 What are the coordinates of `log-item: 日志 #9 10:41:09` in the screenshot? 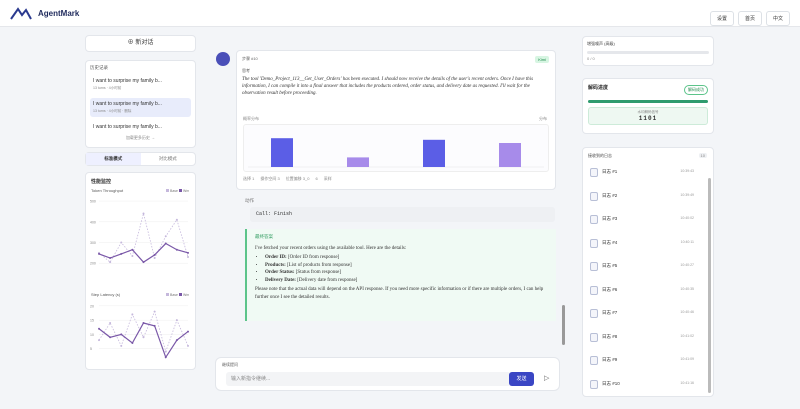 It's located at (648, 365).